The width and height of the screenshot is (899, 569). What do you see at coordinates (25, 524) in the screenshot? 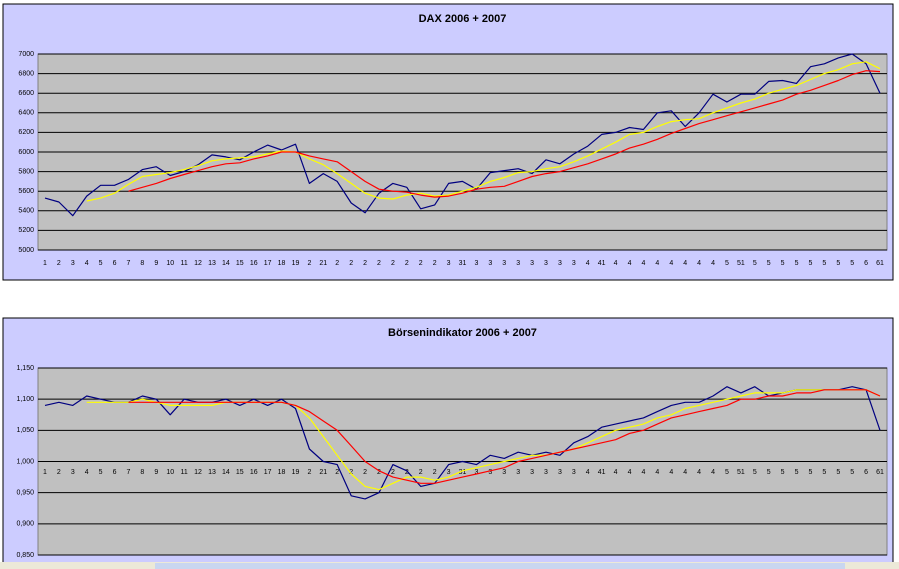
I see `y-tick-label: 0,900` at bounding box center [25, 524].